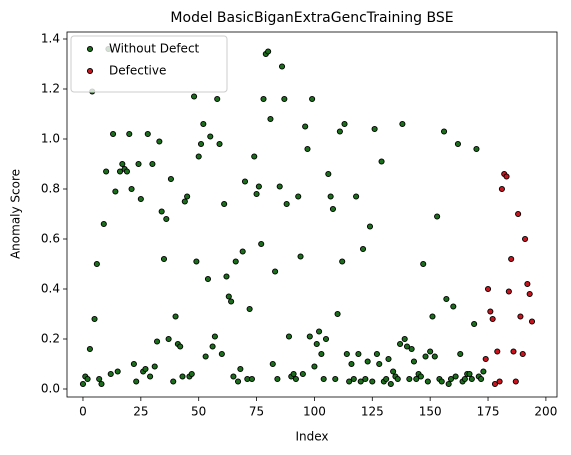  What do you see at coordinates (311, 437) in the screenshot?
I see `x-axis-label: Index` at bounding box center [311, 437].